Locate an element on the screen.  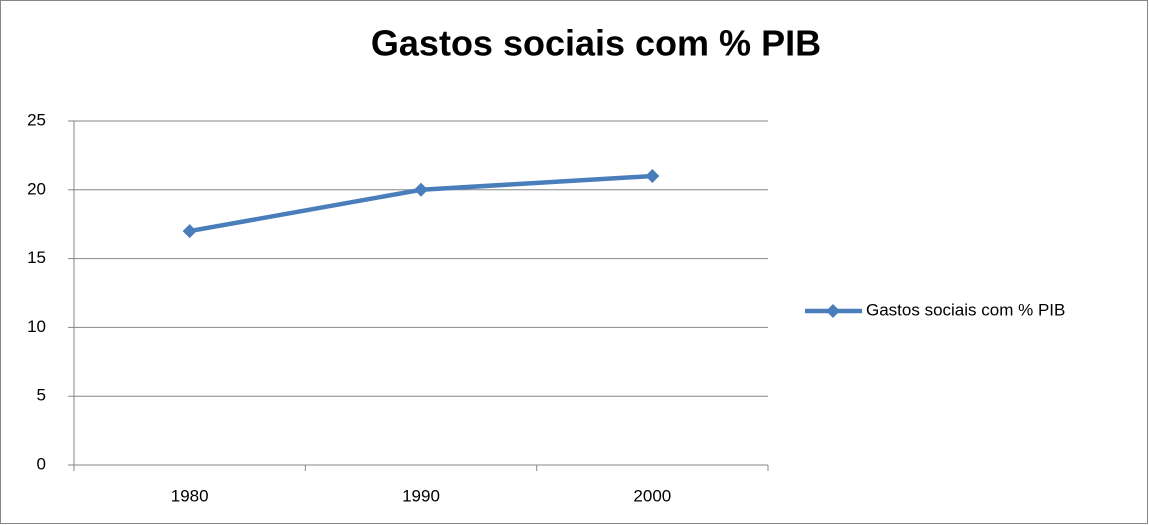
y-tick-label: 0 is located at coordinates (41, 463).